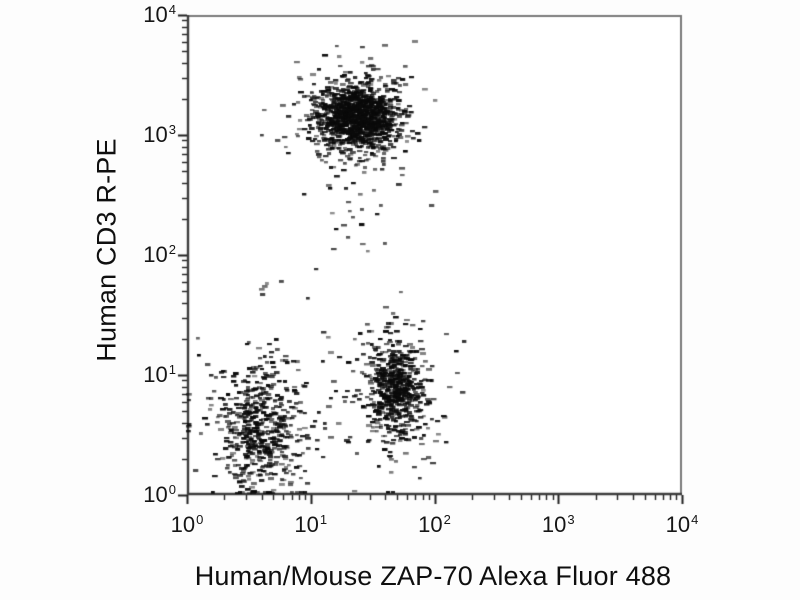  What do you see at coordinates (434, 524) in the screenshot?
I see `x-tick-label-10e2: 102` at bounding box center [434, 524].